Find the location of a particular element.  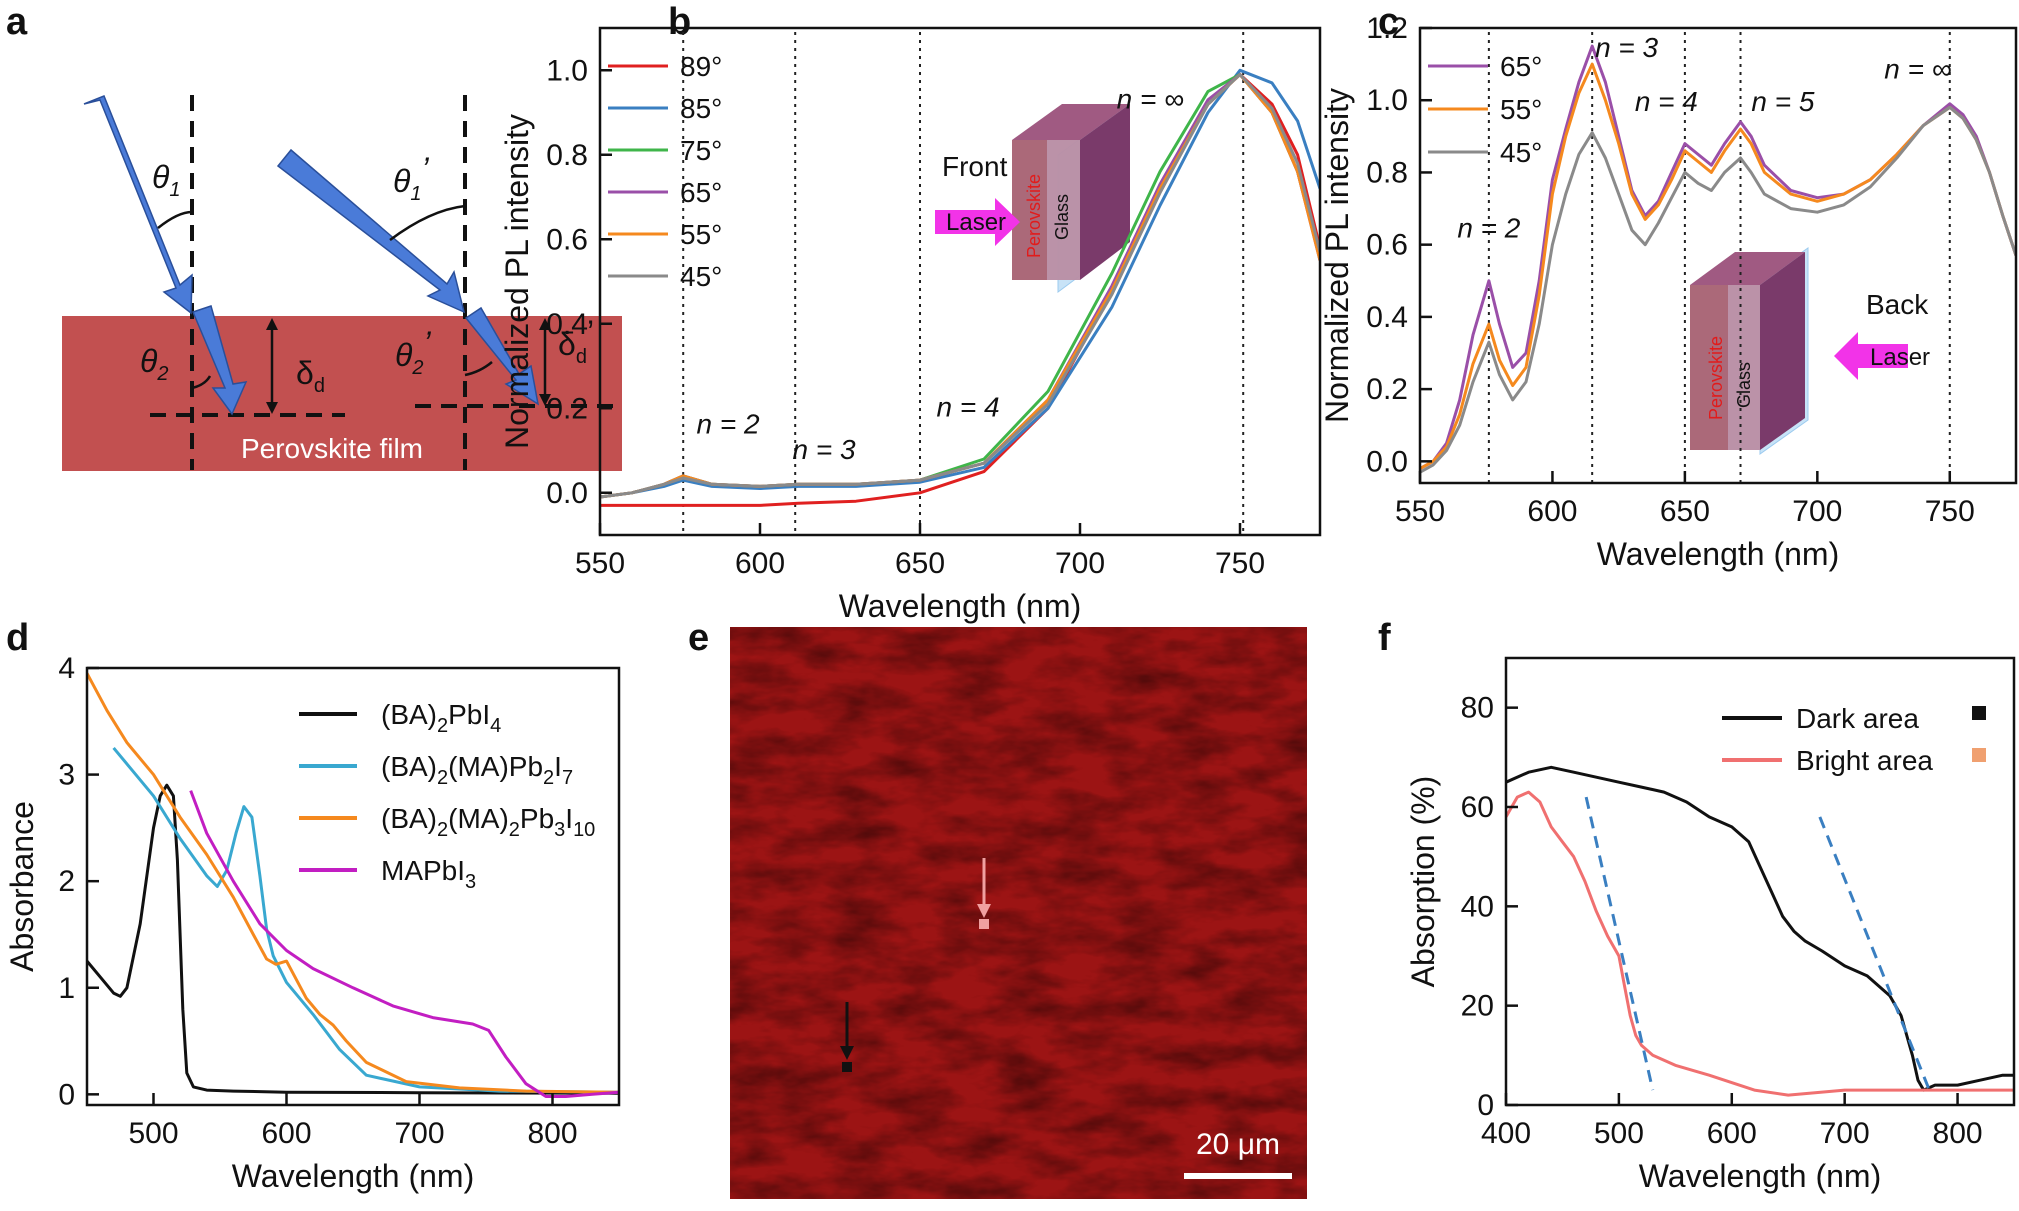

y-tick-label: 1.0 is located at coordinates (1387, 100).